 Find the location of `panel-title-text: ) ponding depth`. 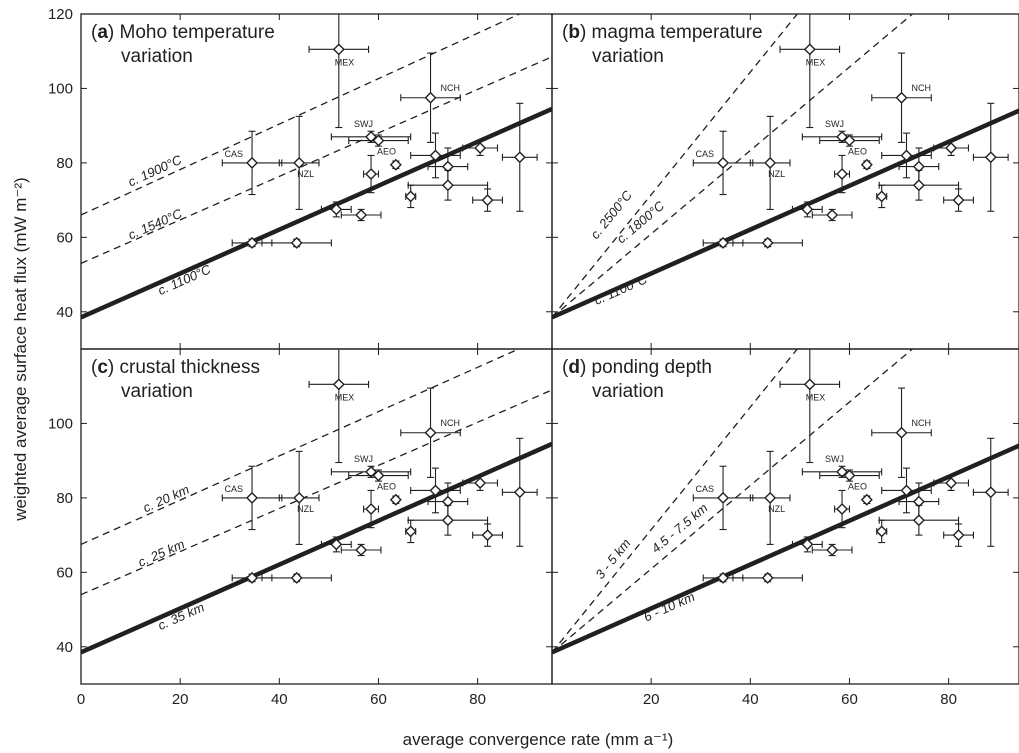

panel-title-text: ) ponding depth is located at coordinates (646, 367).